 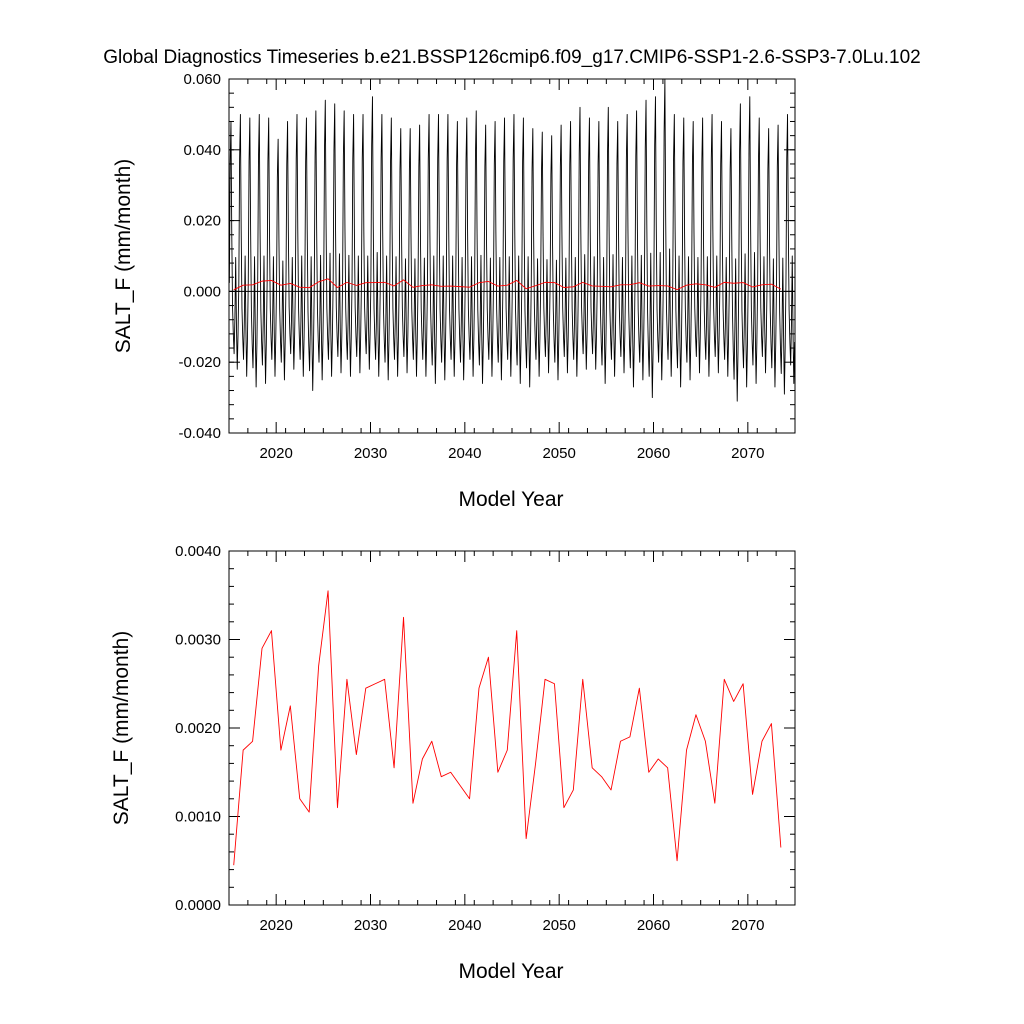 What do you see at coordinates (202, 79) in the screenshot?
I see `top-y-tick-label: 0.060` at bounding box center [202, 79].